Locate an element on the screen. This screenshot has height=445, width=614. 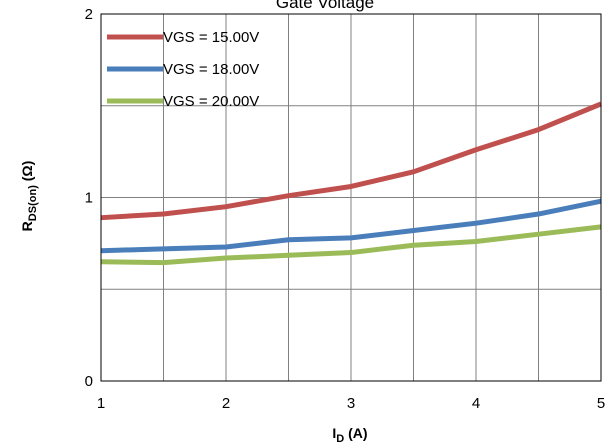
x-tick-label: 4 is located at coordinates (476, 403).